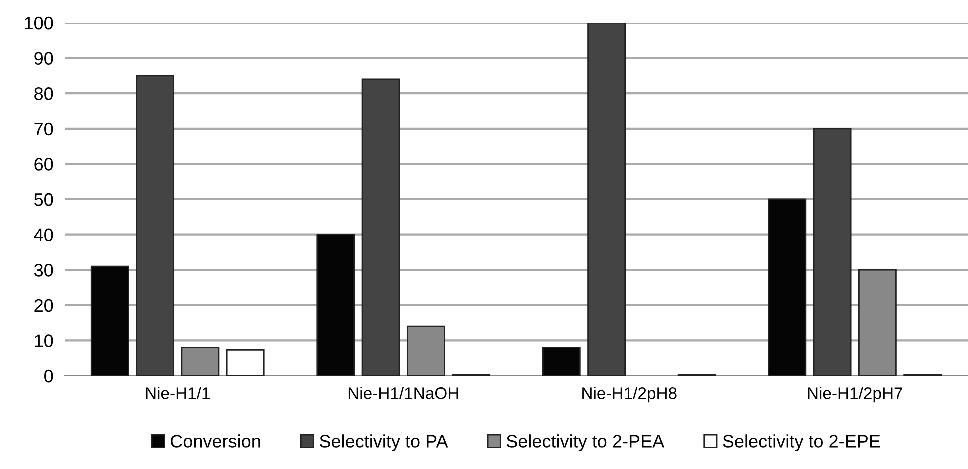 The width and height of the screenshot is (968, 469). What do you see at coordinates (585, 443) in the screenshot?
I see `legend-label: Selectivity to 2-PEA` at bounding box center [585, 443].